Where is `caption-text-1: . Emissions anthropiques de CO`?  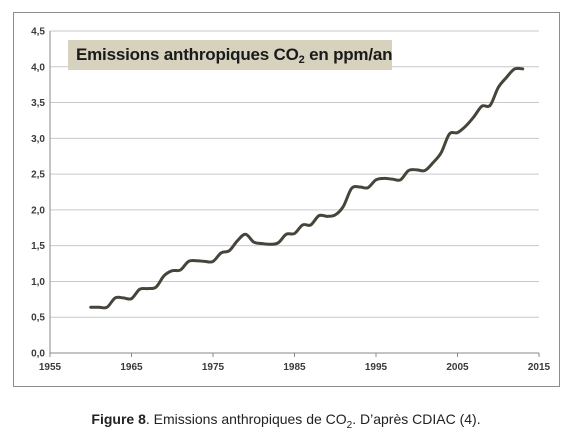 caption-text-1: . Emissions anthropiques de CO is located at coordinates (246, 419).